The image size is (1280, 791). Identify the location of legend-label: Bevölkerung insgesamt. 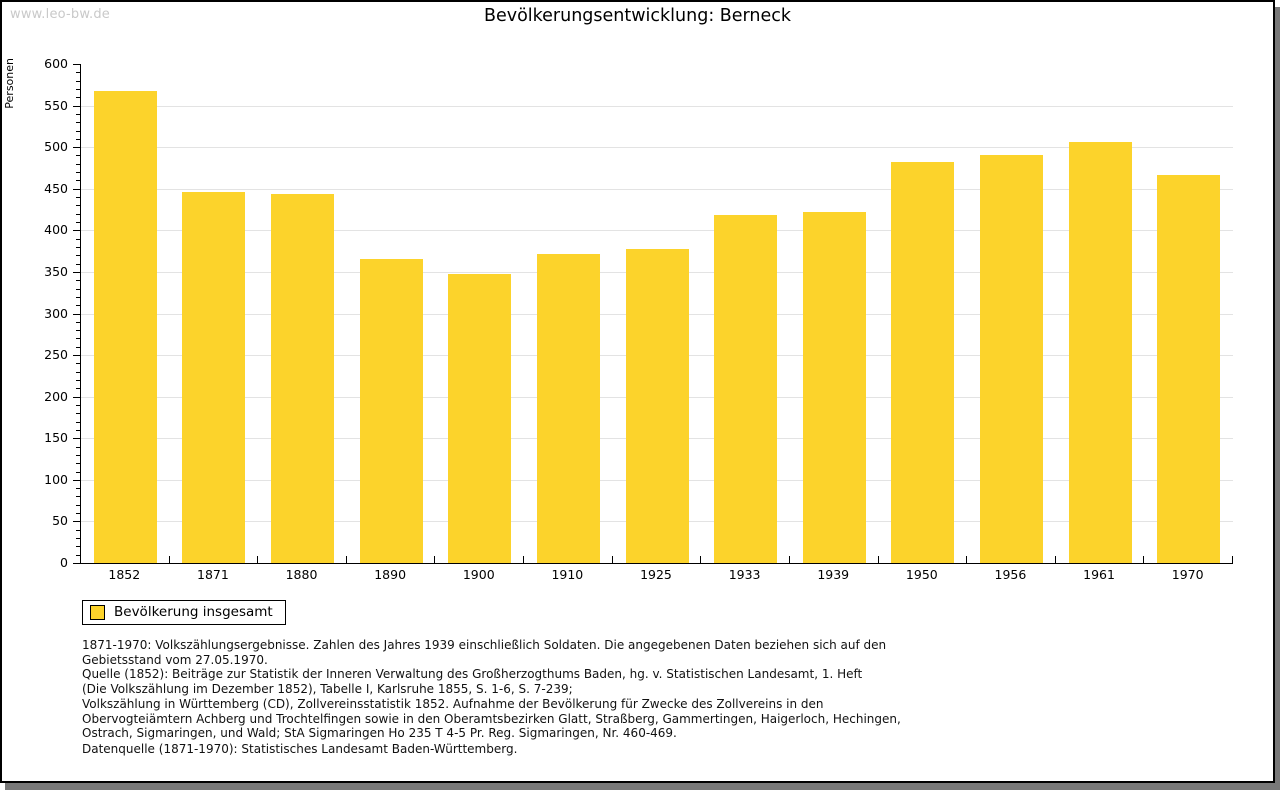
(193, 612).